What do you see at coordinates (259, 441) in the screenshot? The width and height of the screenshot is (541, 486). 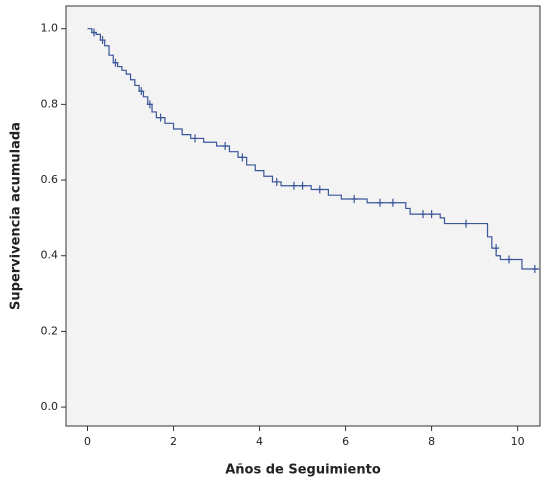 I see `x-tick-label: 4` at bounding box center [259, 441].